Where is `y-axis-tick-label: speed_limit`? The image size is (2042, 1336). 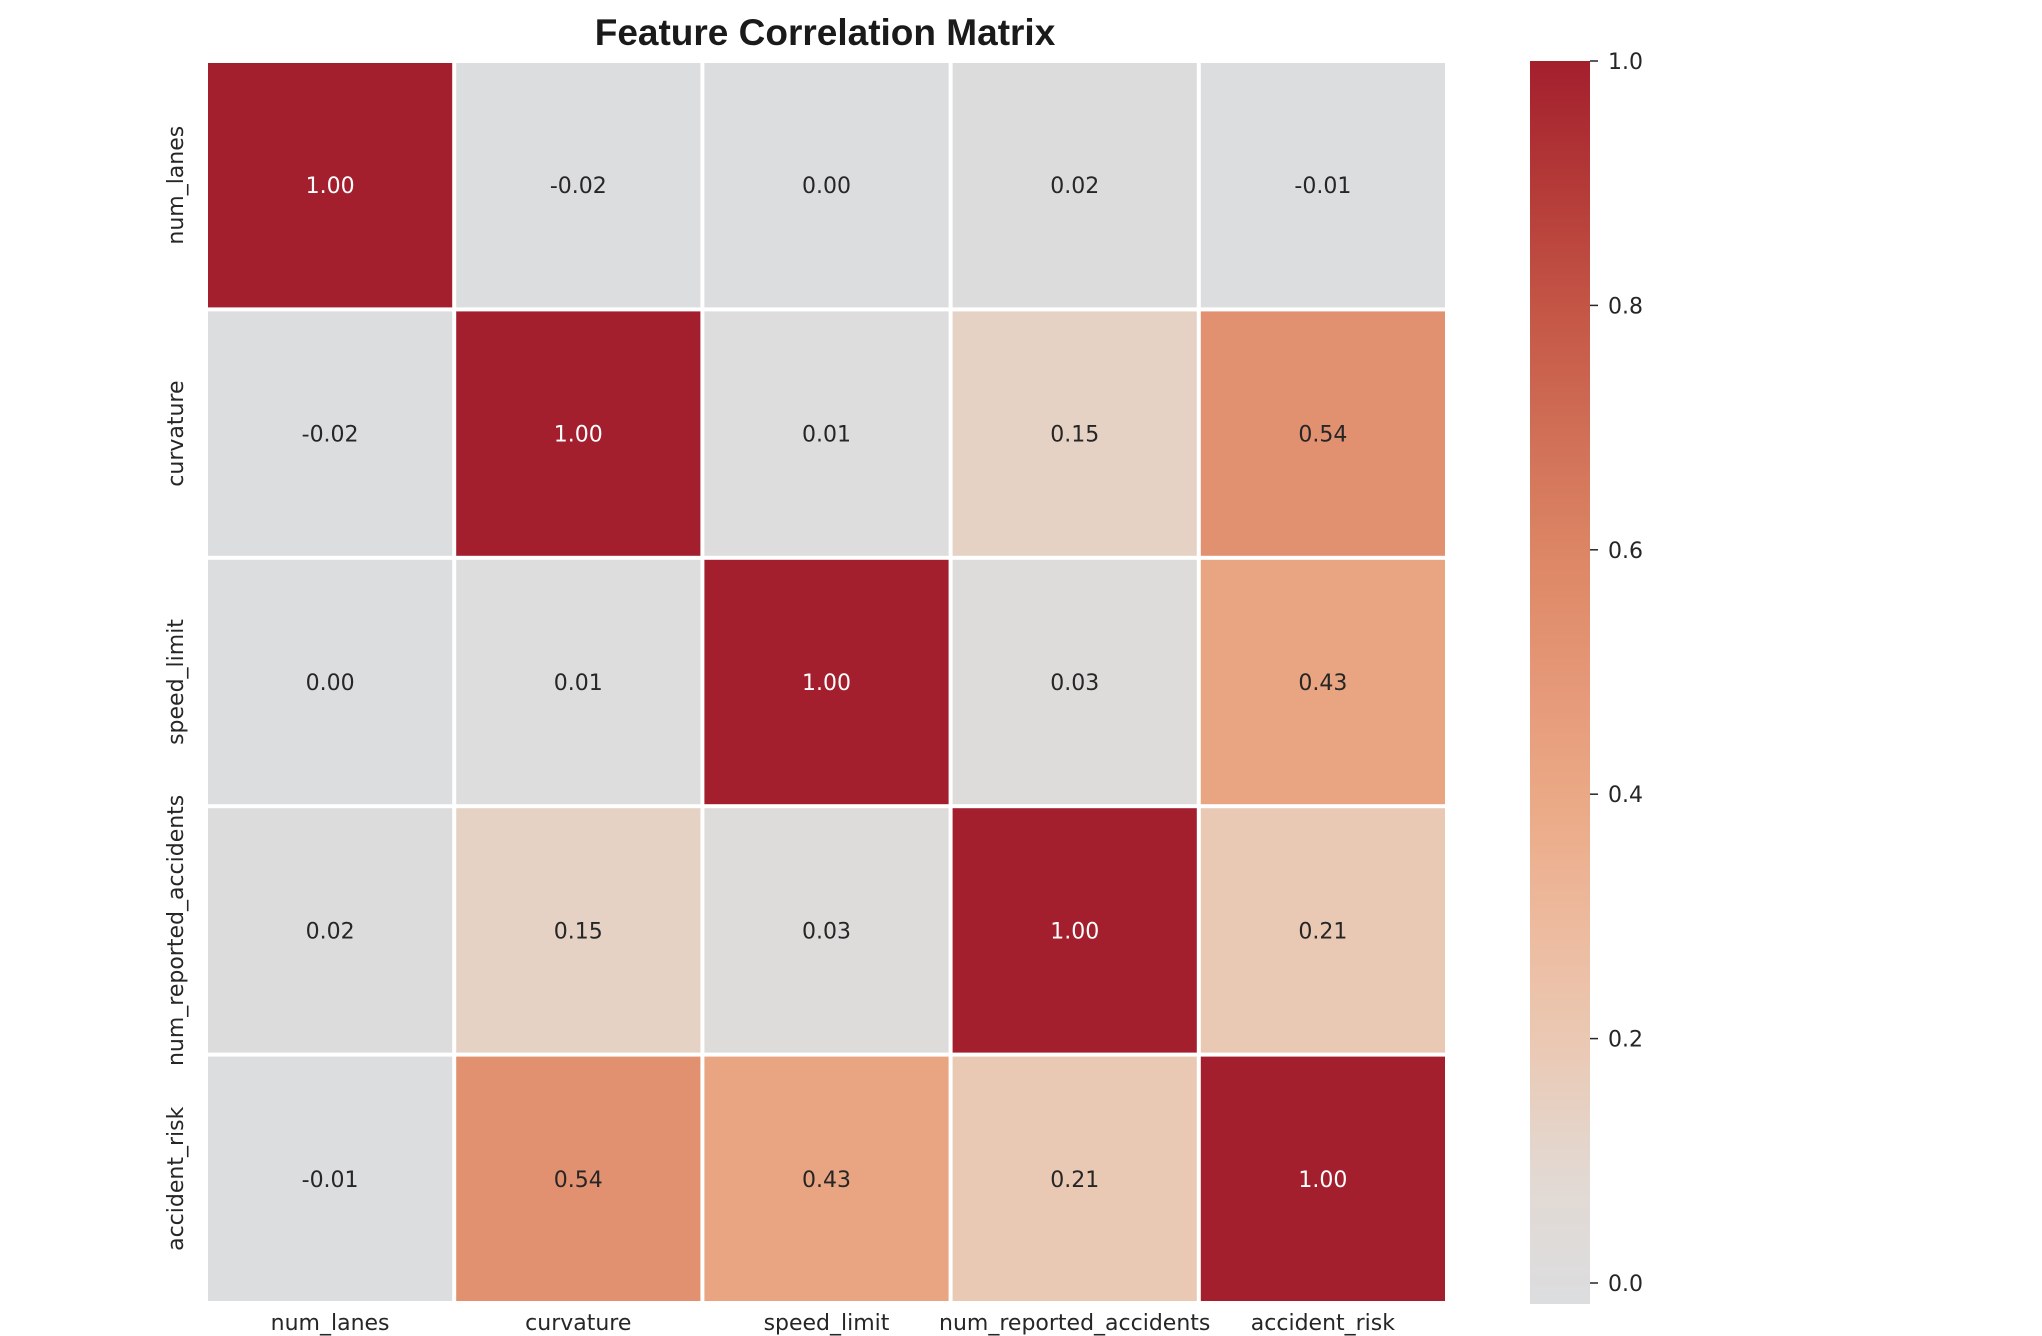
y-axis-tick-label: speed_limit is located at coordinates (176, 682).